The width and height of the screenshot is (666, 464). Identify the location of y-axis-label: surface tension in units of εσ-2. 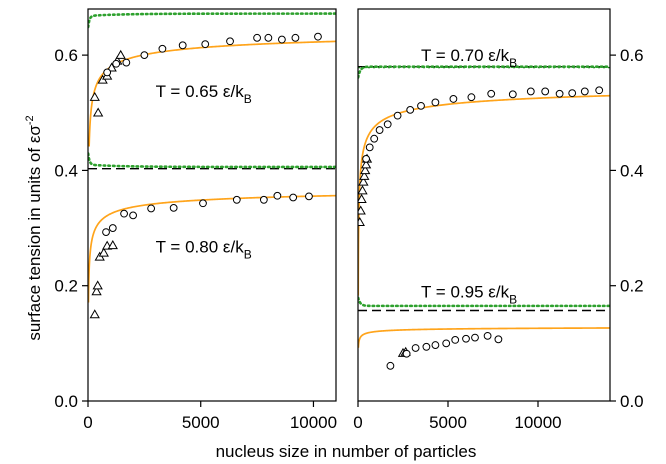
(34, 227).